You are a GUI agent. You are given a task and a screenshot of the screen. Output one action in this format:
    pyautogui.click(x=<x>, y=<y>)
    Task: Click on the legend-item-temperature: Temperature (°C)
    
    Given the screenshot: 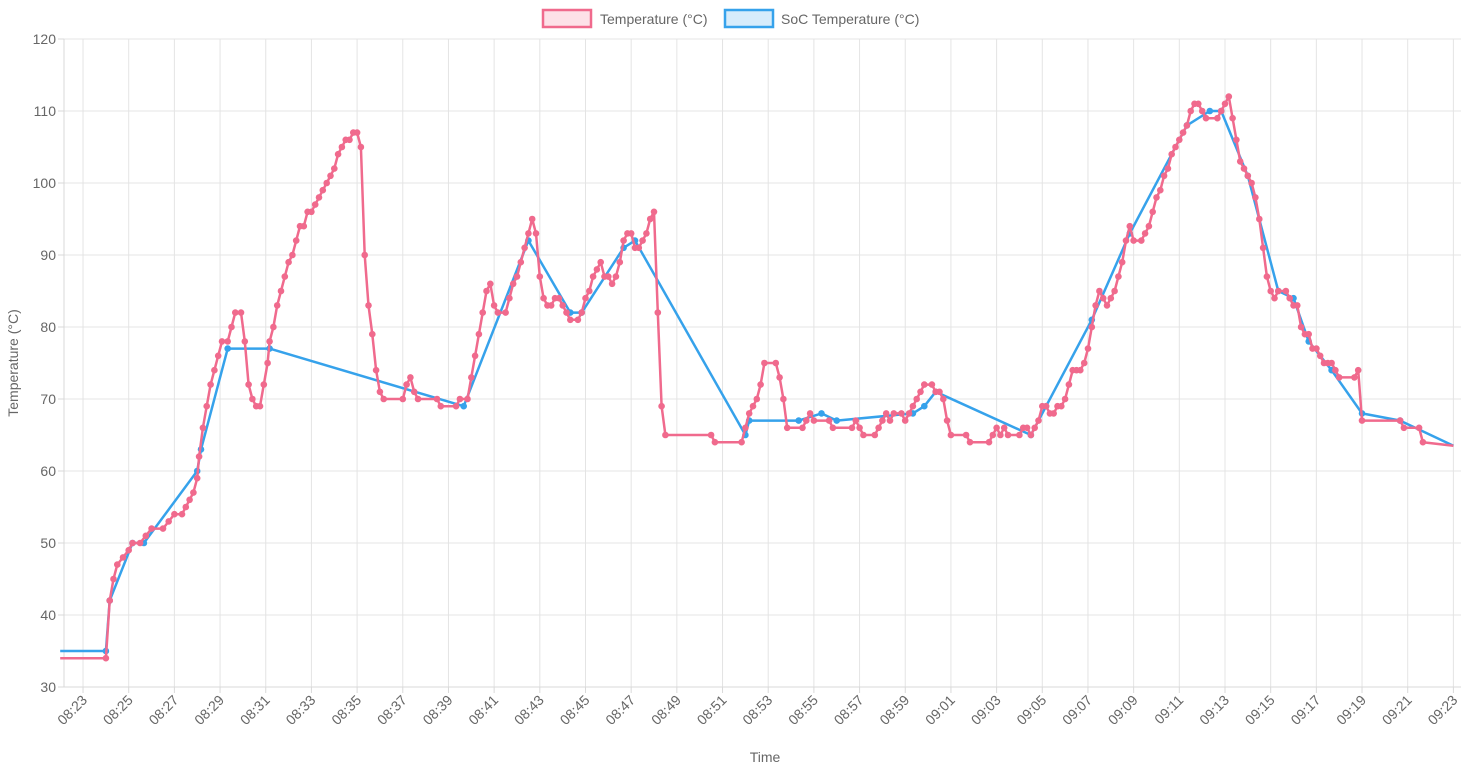 What is the action you would take?
    pyautogui.click(x=624, y=18)
    